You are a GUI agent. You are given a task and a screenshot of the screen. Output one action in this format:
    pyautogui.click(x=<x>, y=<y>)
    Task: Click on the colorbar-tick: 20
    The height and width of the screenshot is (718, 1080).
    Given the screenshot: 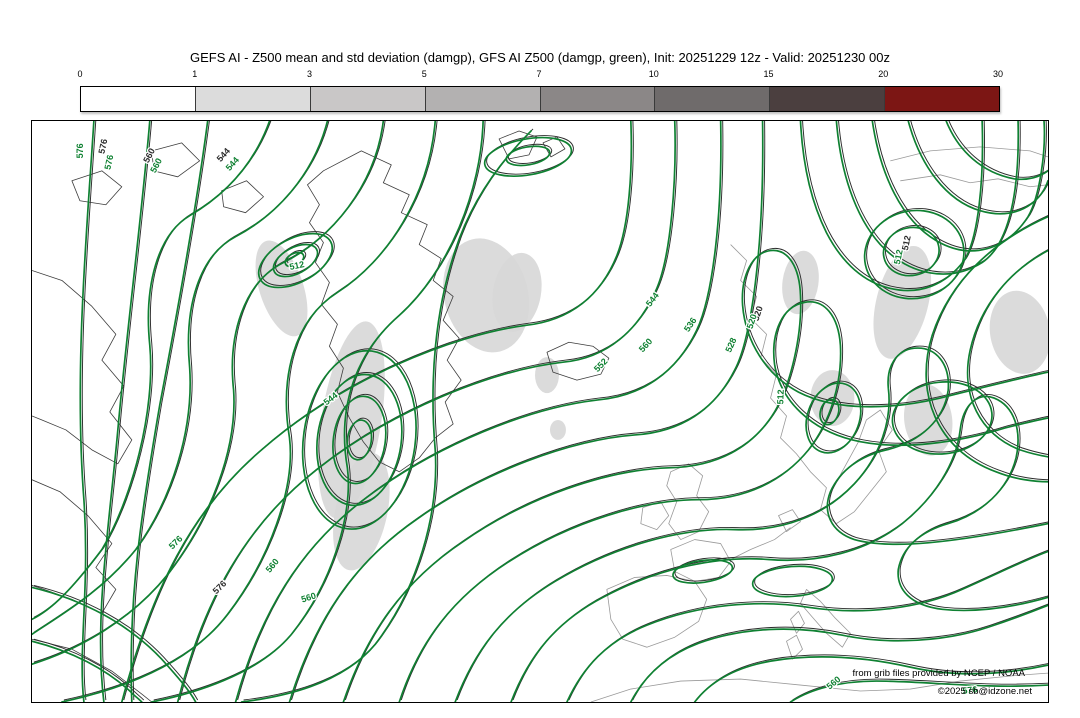 What is the action you would take?
    pyautogui.click(x=883, y=74)
    